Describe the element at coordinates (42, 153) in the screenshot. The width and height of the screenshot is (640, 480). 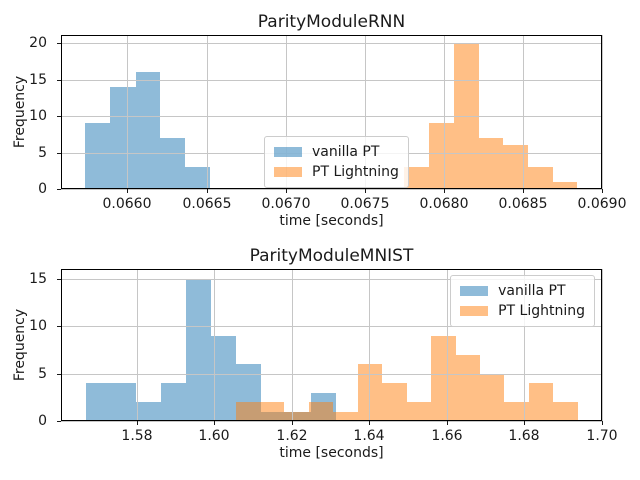
I see `y-tick-label: 5` at that location.